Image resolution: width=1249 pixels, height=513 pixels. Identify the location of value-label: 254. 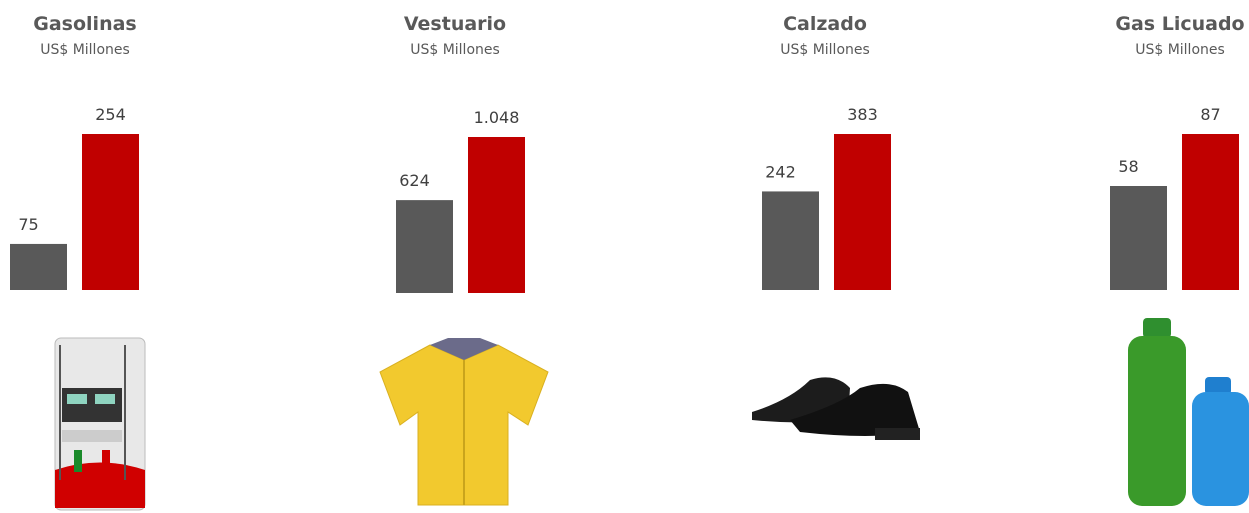
(110, 114).